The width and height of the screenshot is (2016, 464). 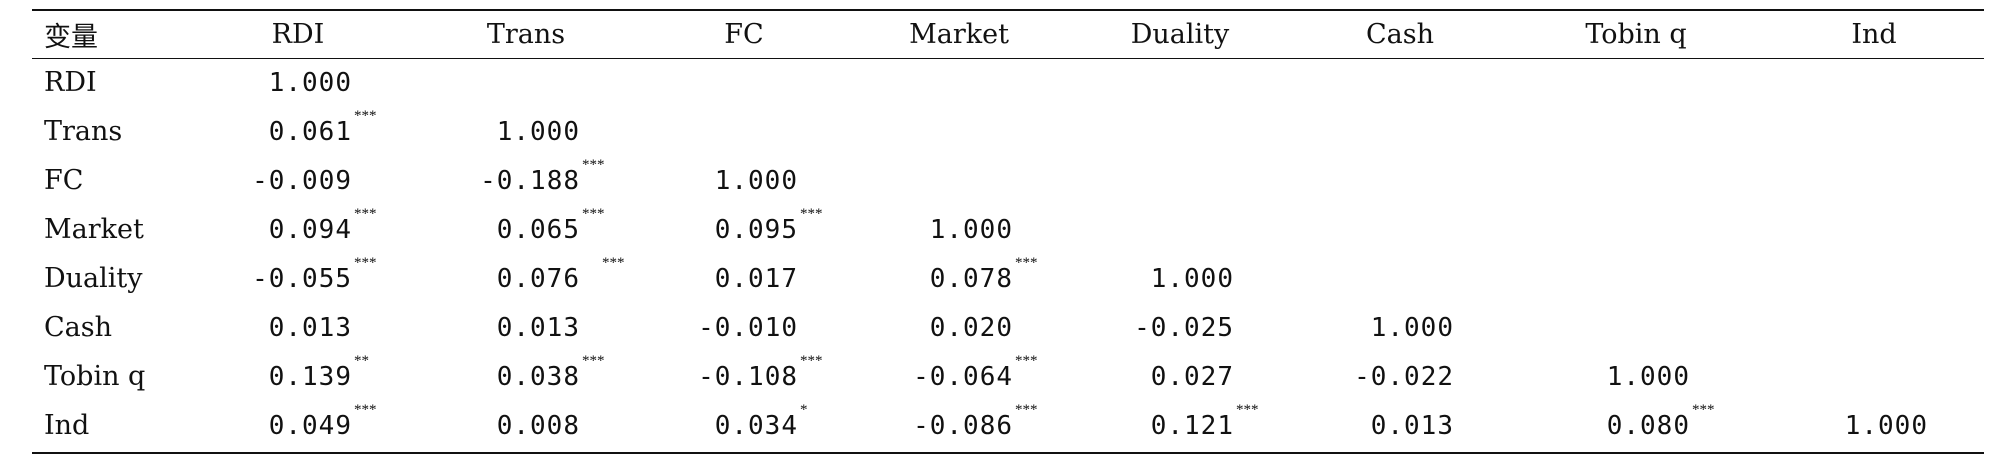 What do you see at coordinates (1874, 34) in the screenshot?
I see `column-header-ind: Ind` at bounding box center [1874, 34].